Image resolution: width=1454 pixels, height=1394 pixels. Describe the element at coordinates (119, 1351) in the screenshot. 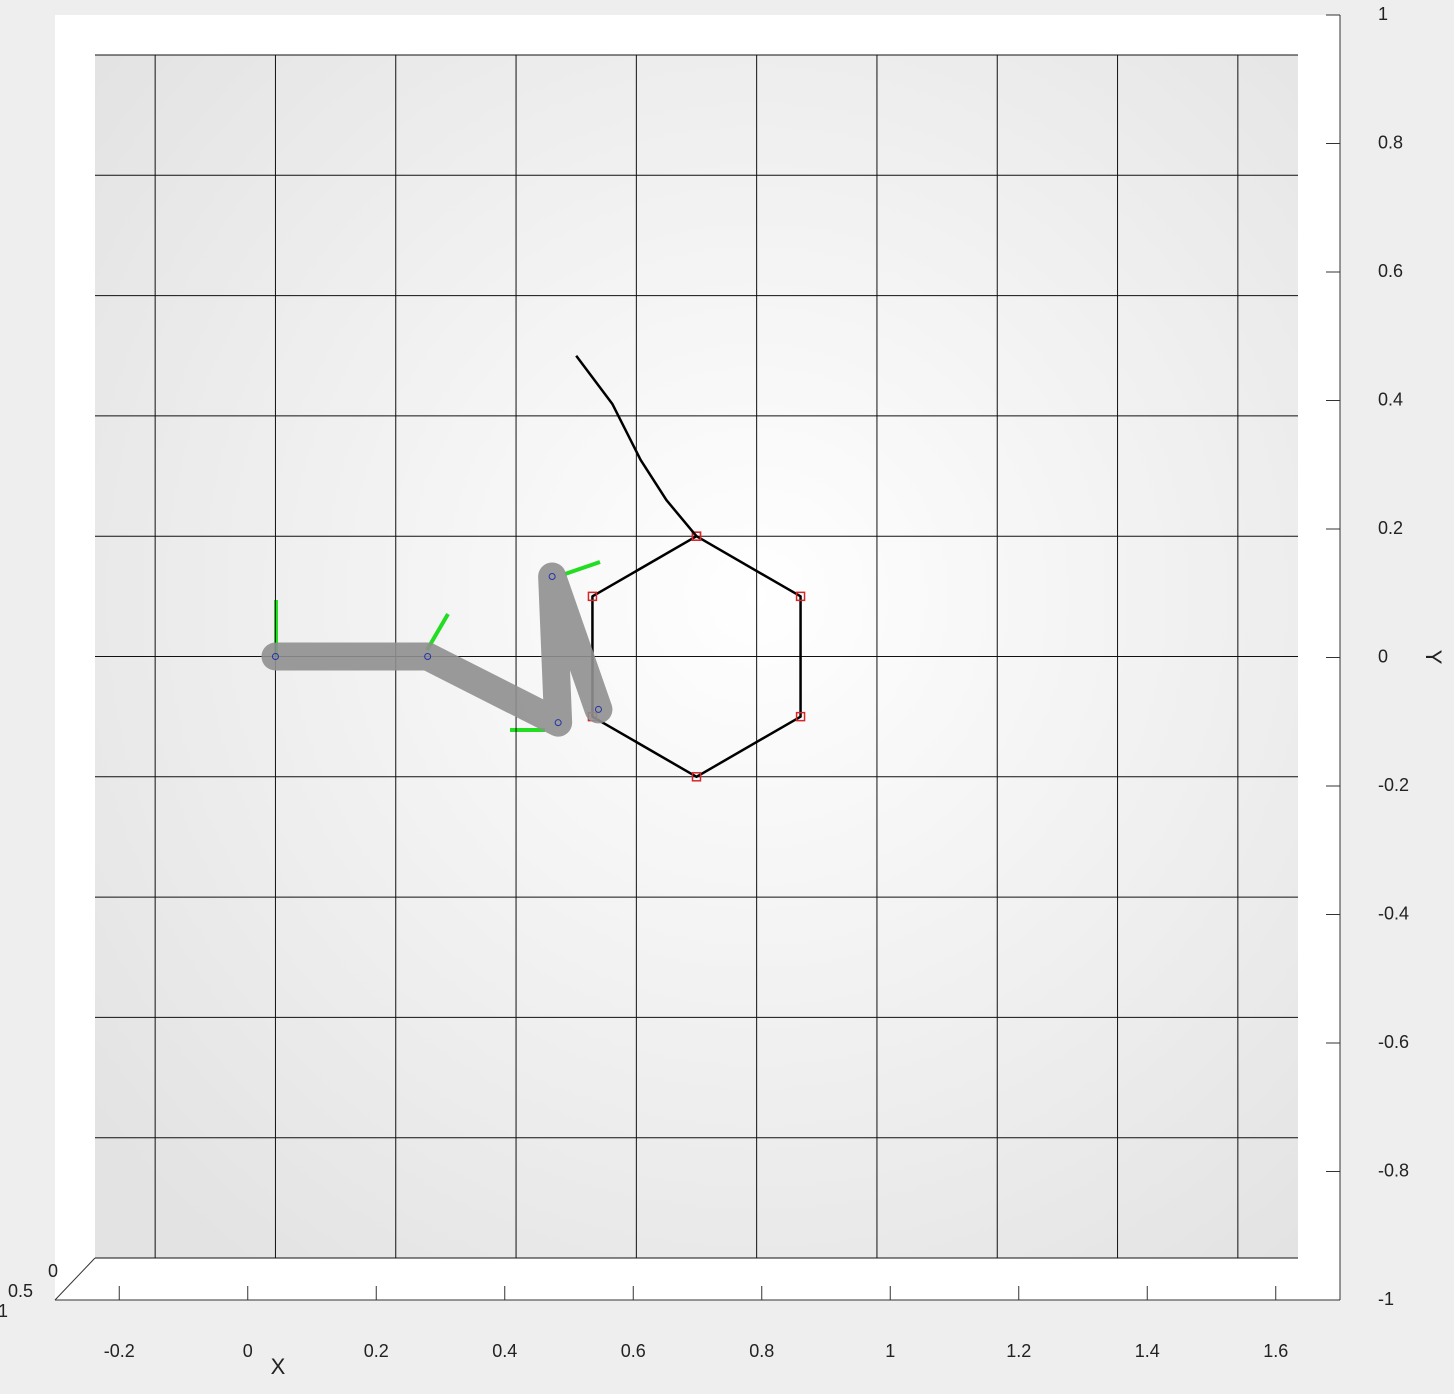

I see `x-tick-label: -0.2` at that location.